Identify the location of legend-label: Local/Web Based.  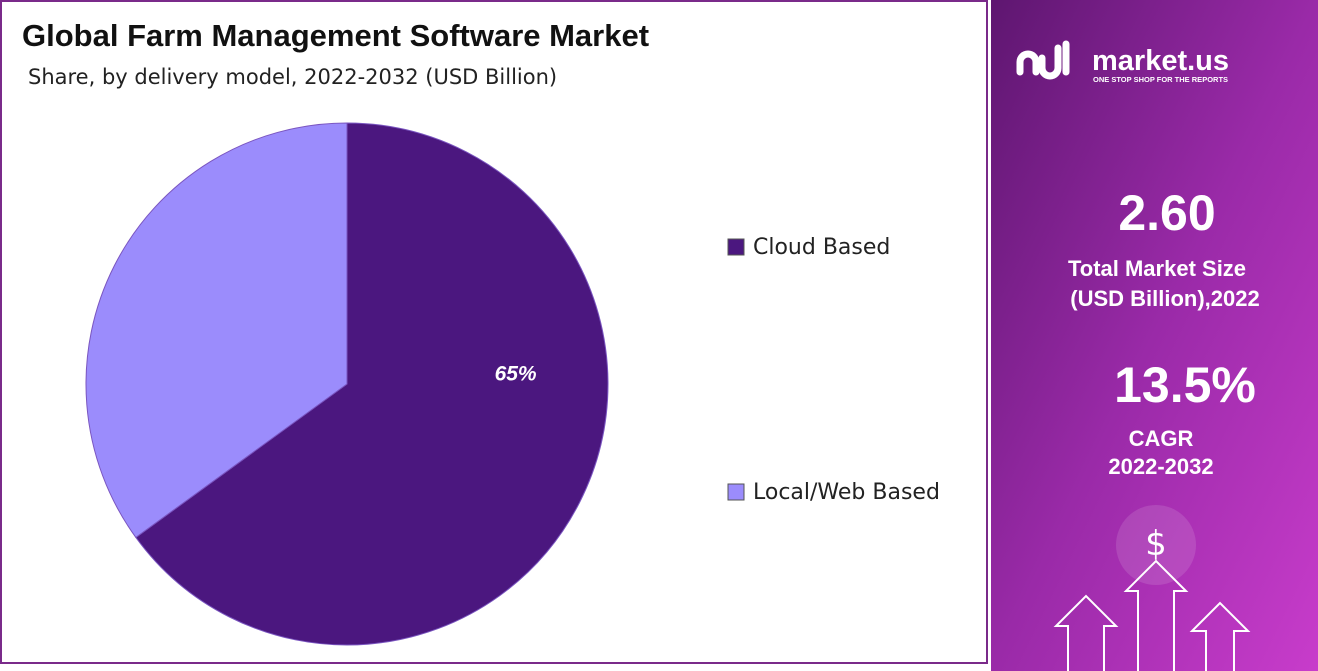
(846, 492).